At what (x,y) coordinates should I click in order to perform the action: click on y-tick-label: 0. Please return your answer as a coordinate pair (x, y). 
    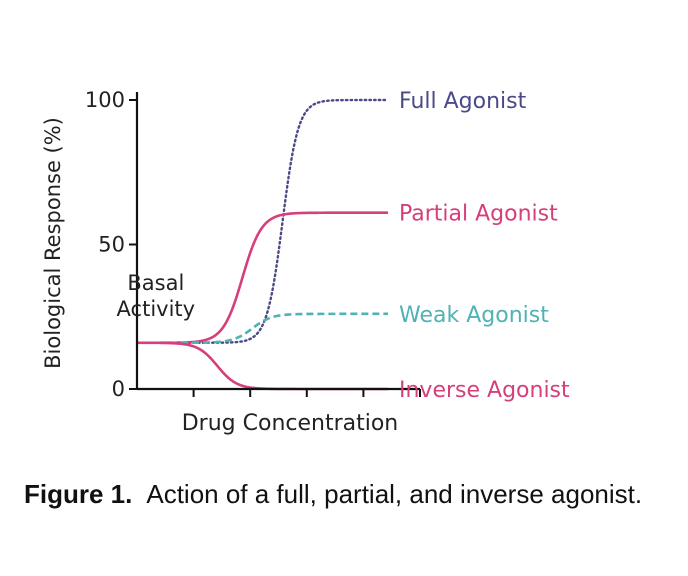
    Looking at the image, I should click on (118, 389).